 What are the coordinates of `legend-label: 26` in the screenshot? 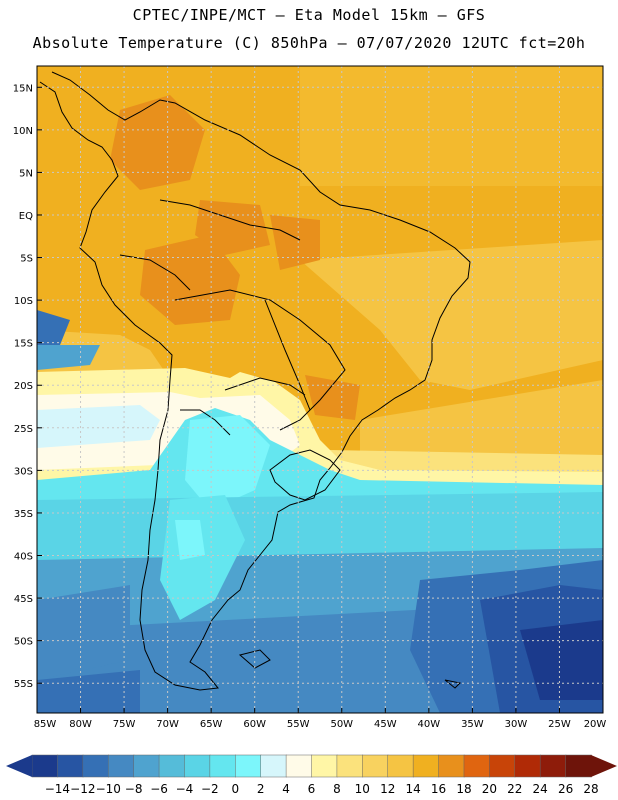 It's located at (565, 789).